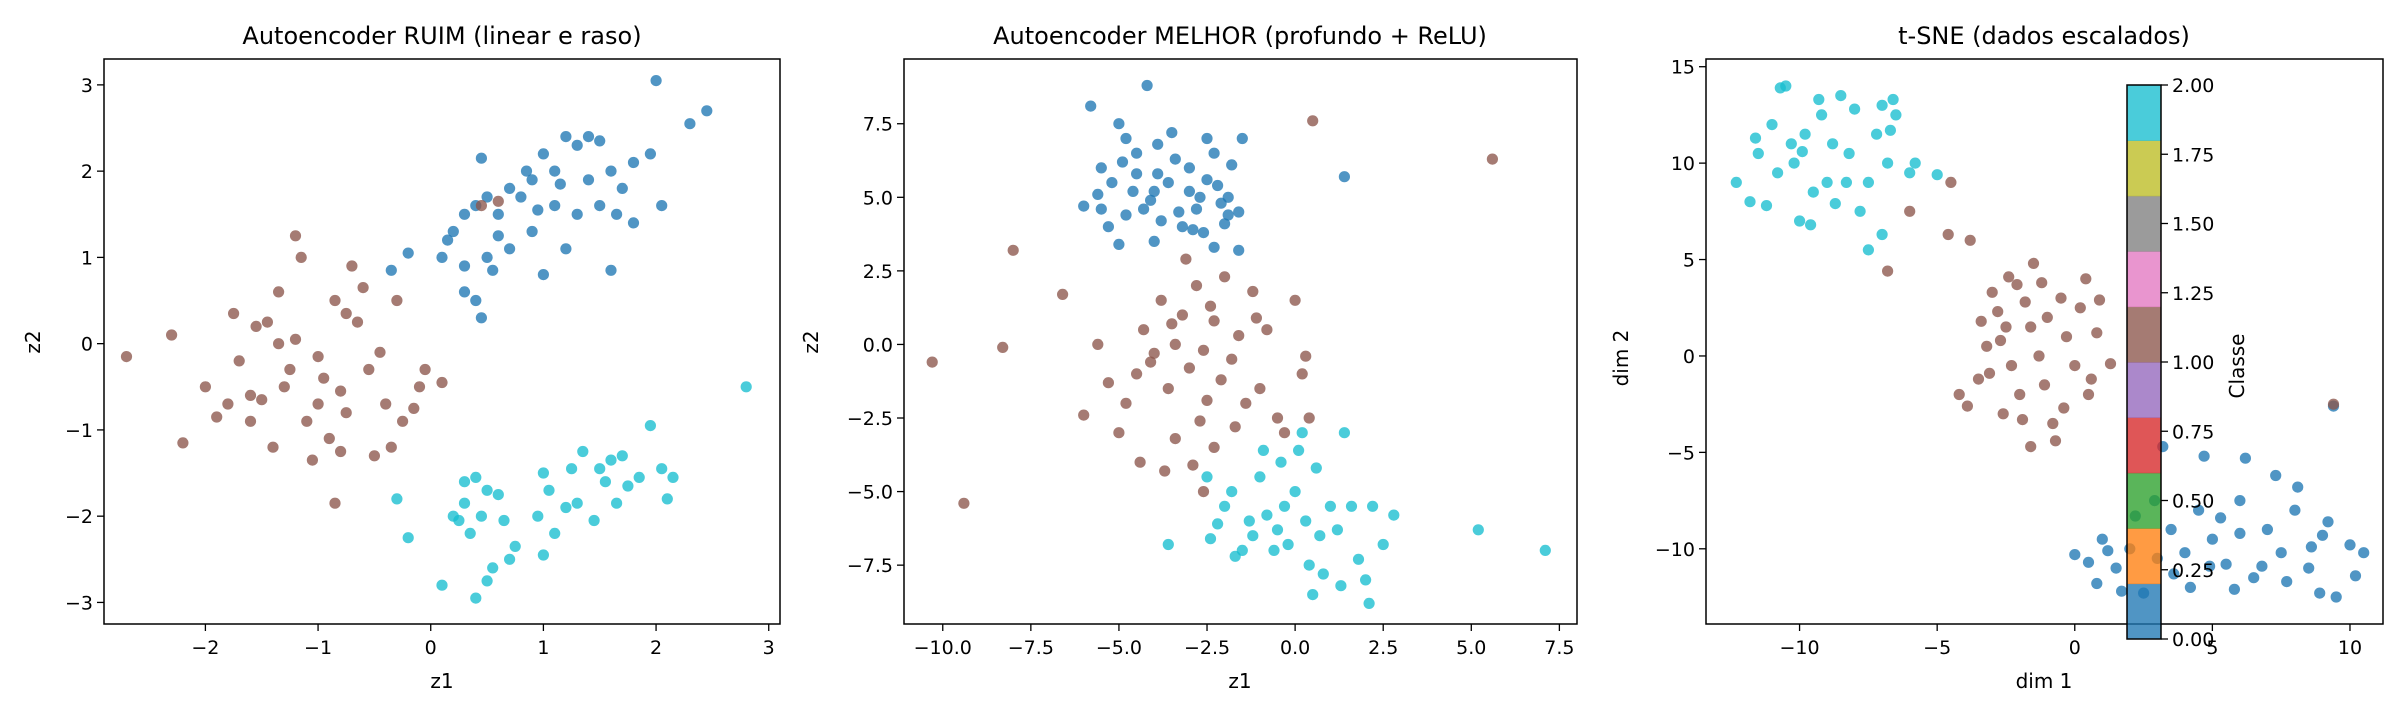 Image resolution: width=2400 pixels, height=720 pixels. What do you see at coordinates (84, 344) in the screenshot?
I see `y-axis-ticks: −3 −2 −1 0 1 2 3` at bounding box center [84, 344].